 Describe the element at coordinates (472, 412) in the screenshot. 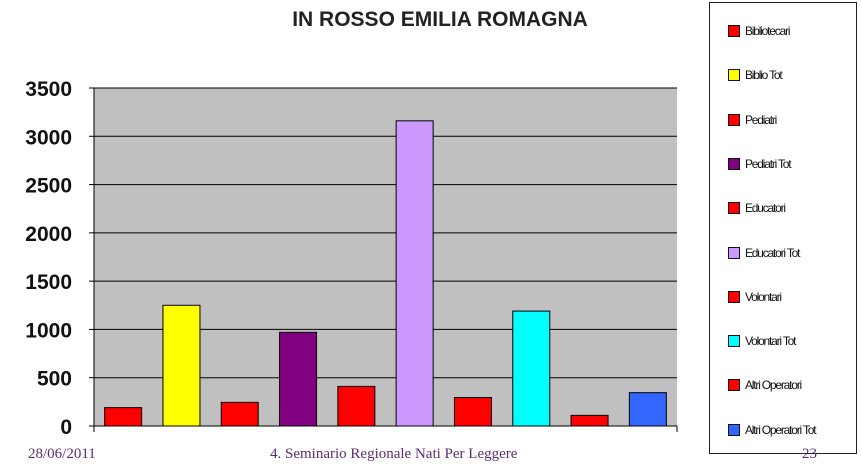

I see `bar-volontari` at that location.